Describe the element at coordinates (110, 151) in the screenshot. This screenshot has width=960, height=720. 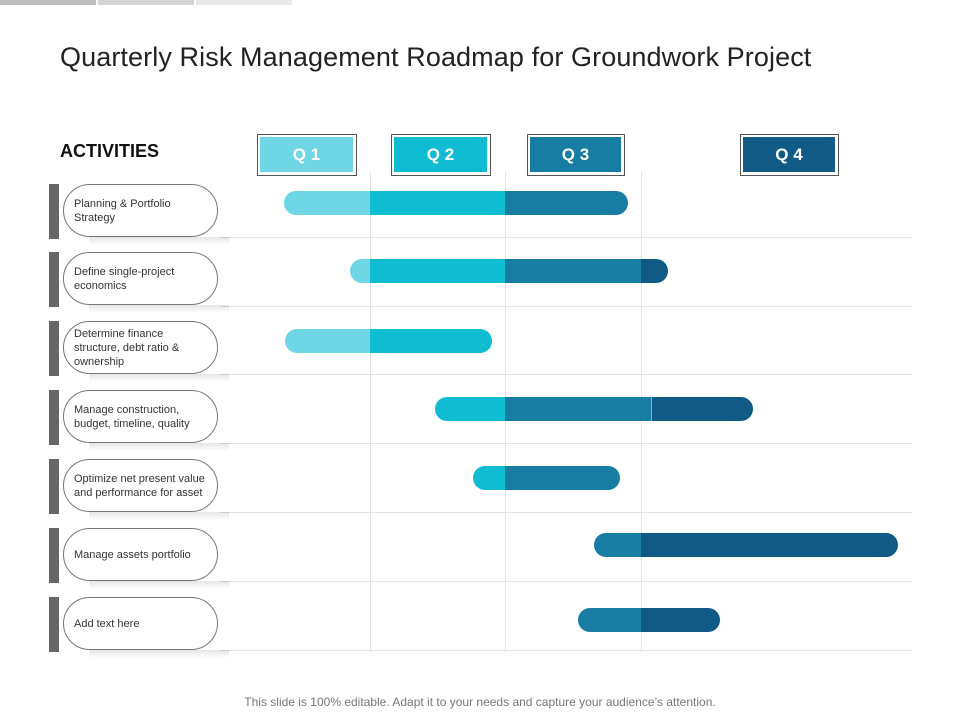
I see `activities-heading: ACTIVITIES` at that location.